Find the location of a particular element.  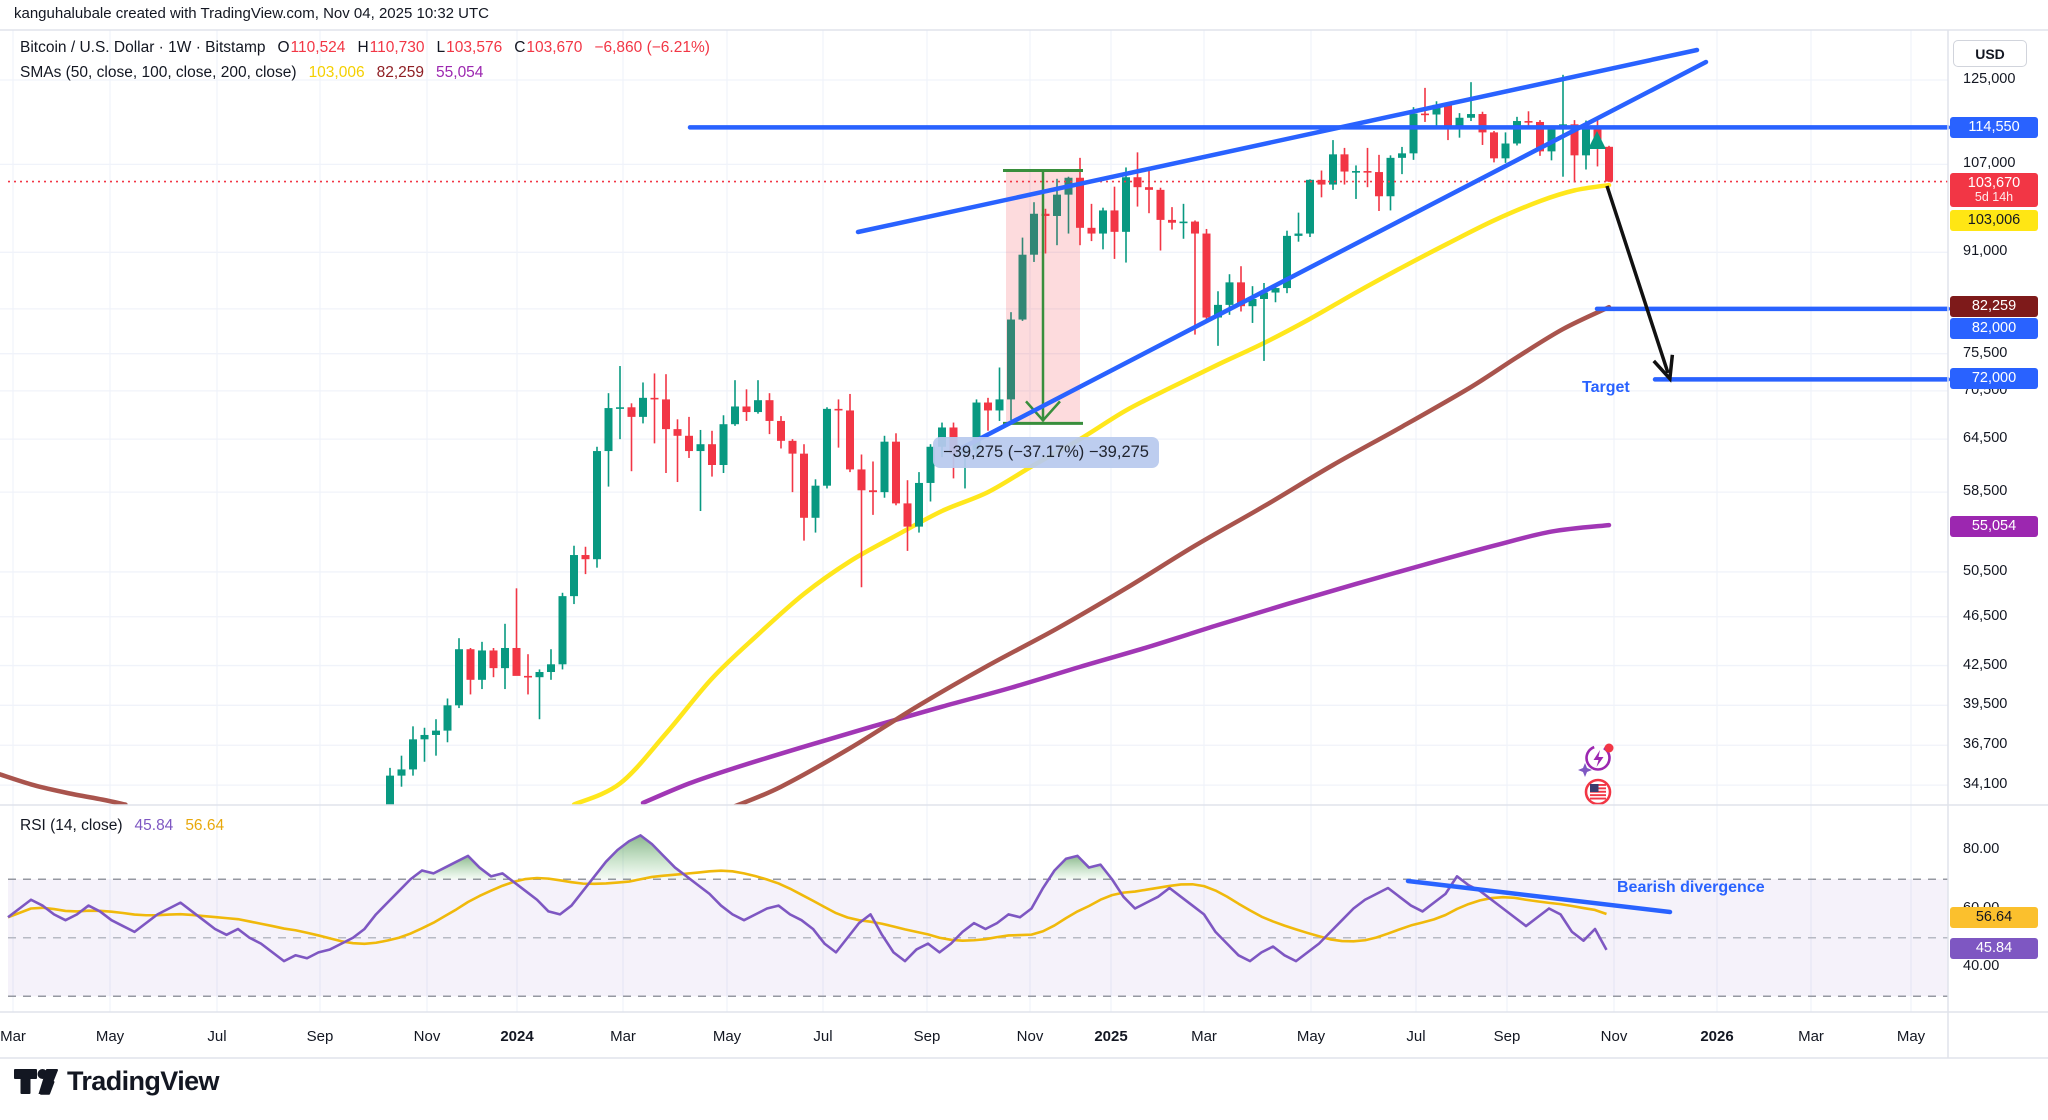

us-economic-event-icon is located at coordinates (1598, 792).